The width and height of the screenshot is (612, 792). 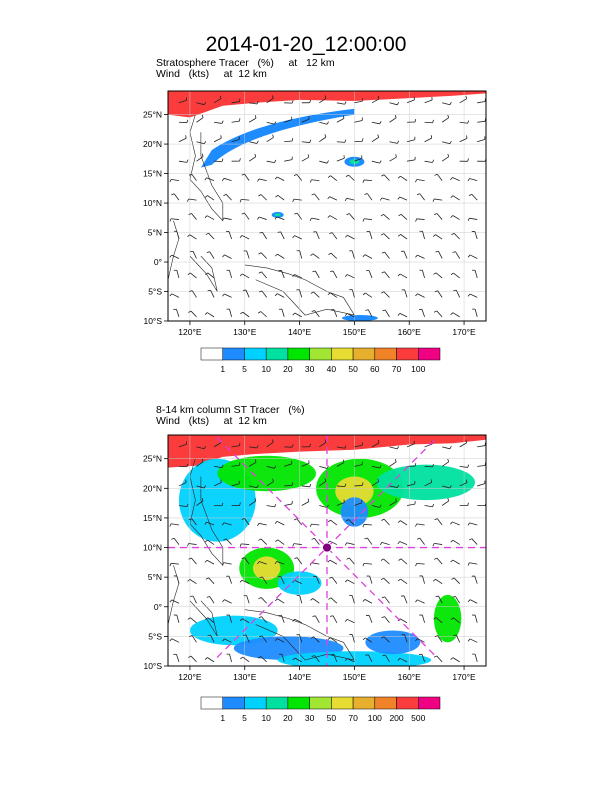 I want to click on lon-tick-label: 120°E, so click(x=190, y=332).